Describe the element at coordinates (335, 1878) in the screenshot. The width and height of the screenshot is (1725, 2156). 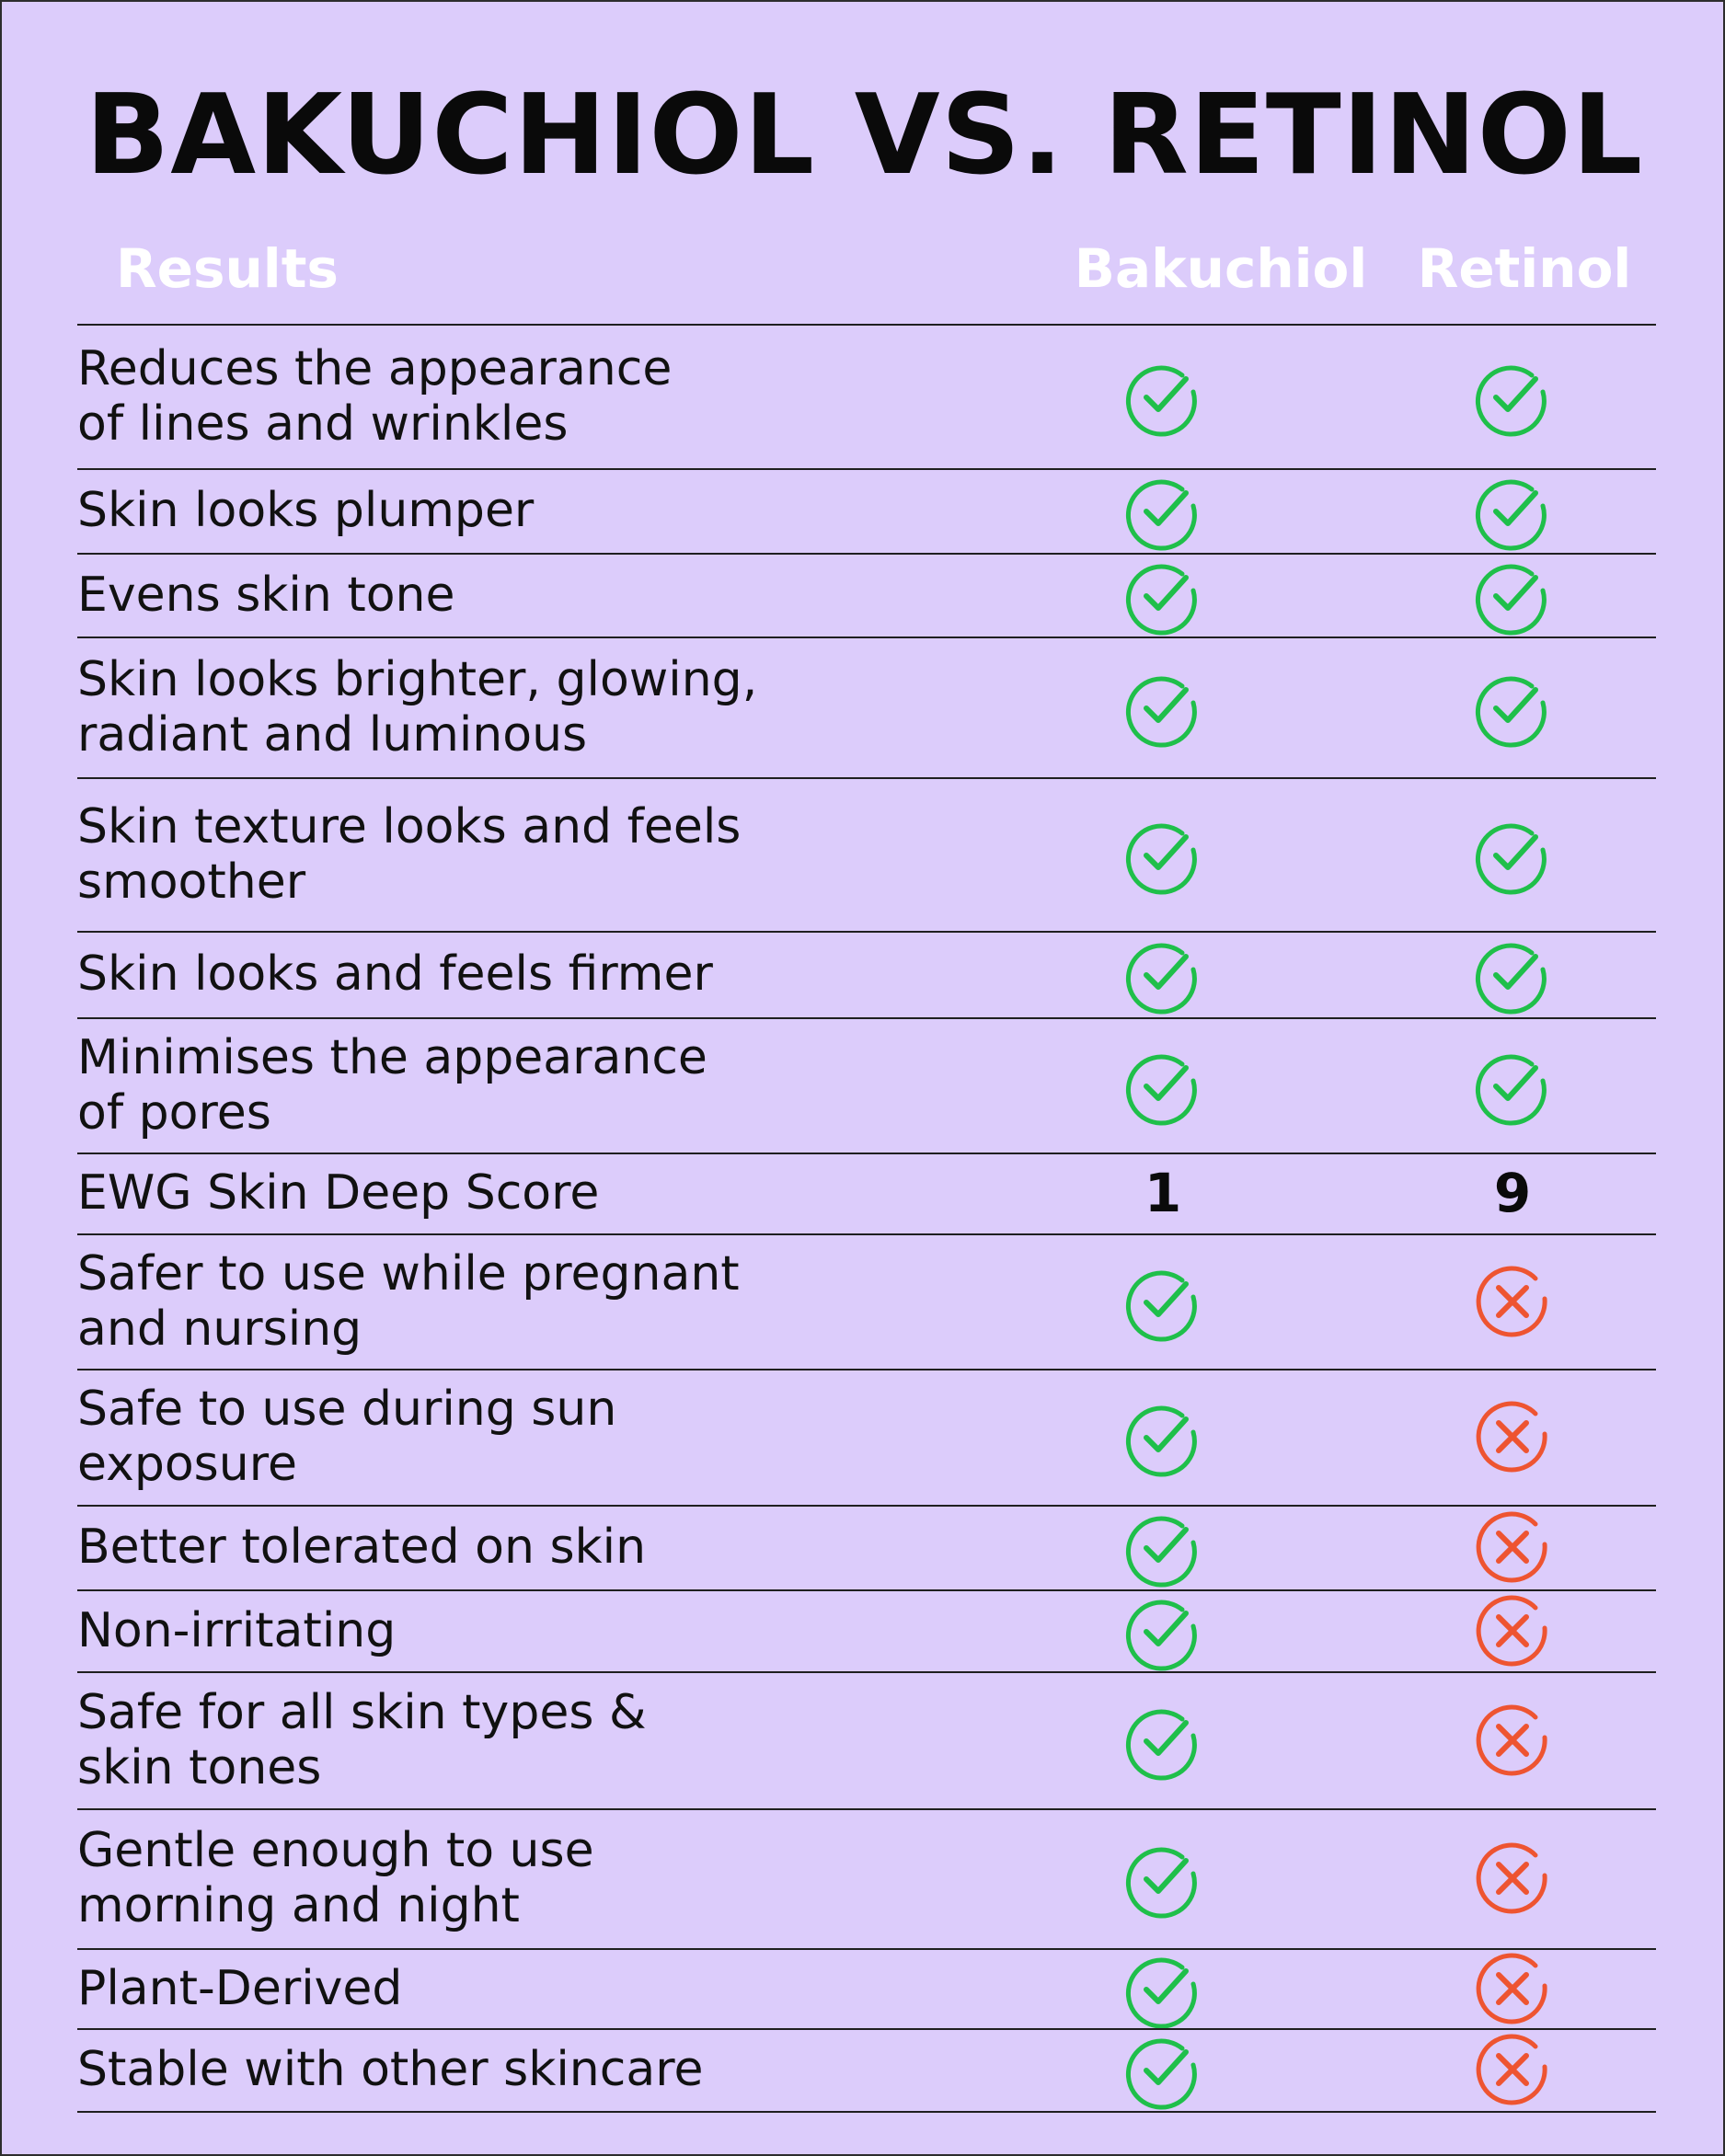
I see `row-label: Gentle enough to use morning and night` at that location.